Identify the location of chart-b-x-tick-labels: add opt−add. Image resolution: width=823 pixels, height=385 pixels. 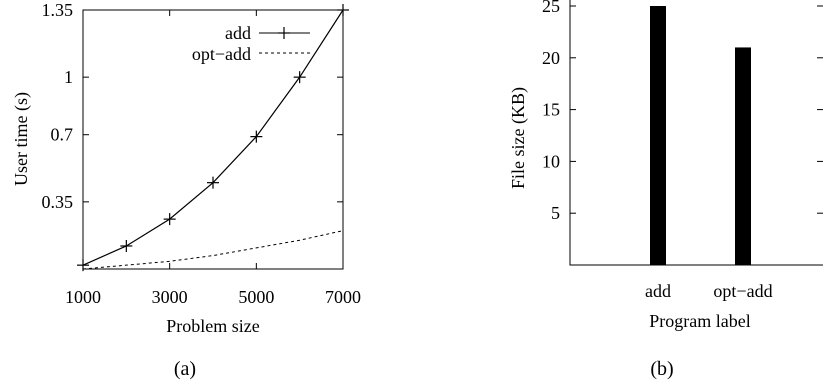
(709, 291).